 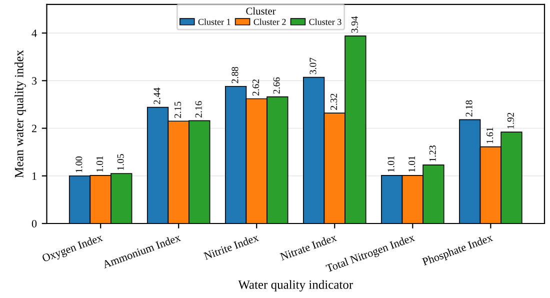 I want to click on legend-title: Cluster, so click(x=261, y=11).